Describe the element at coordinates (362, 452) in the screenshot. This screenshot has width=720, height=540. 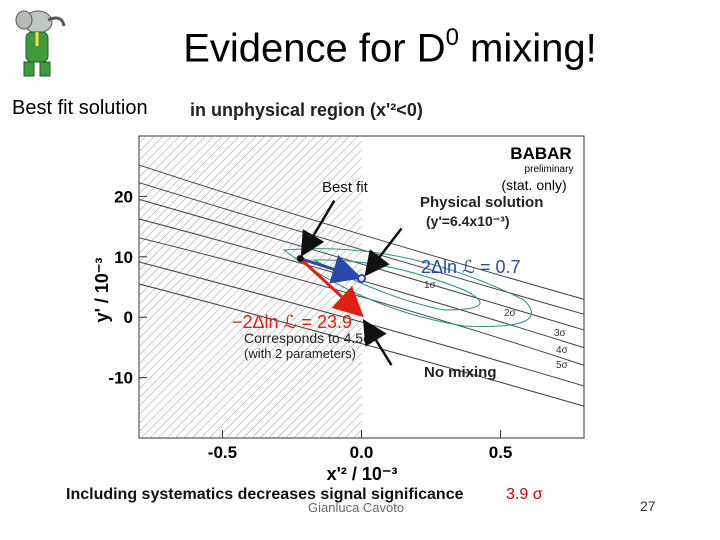
I see `x-tick-label: 0.0` at that location.